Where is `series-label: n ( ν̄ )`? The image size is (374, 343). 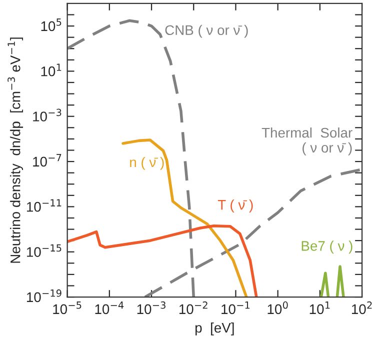
series-label: n ( ν̄ ) is located at coordinates (147, 163).